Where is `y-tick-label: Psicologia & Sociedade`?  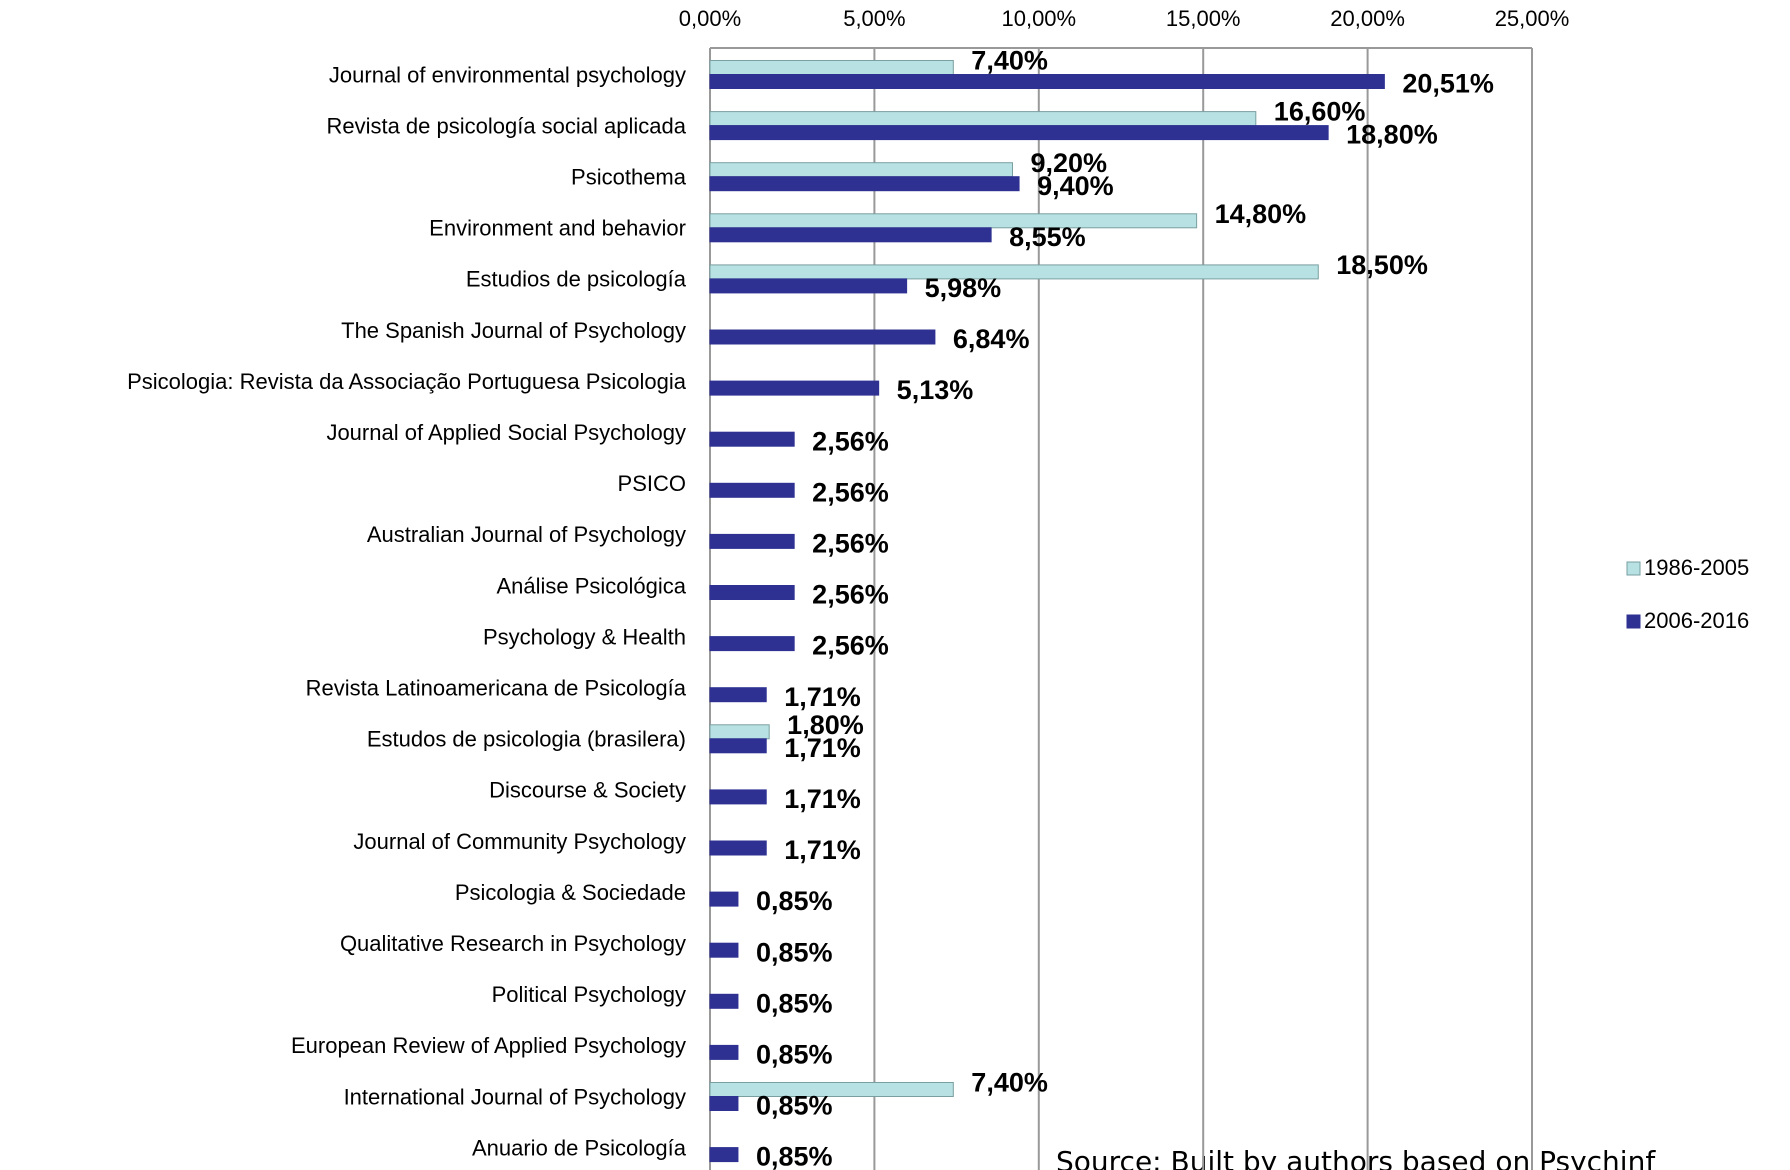 y-tick-label: Psicologia & Sociedade is located at coordinates (570, 892).